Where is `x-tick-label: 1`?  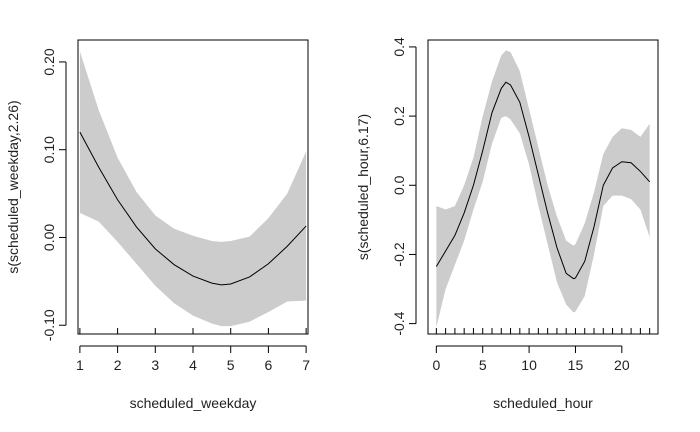
x-tick-label: 1 is located at coordinates (80, 365).